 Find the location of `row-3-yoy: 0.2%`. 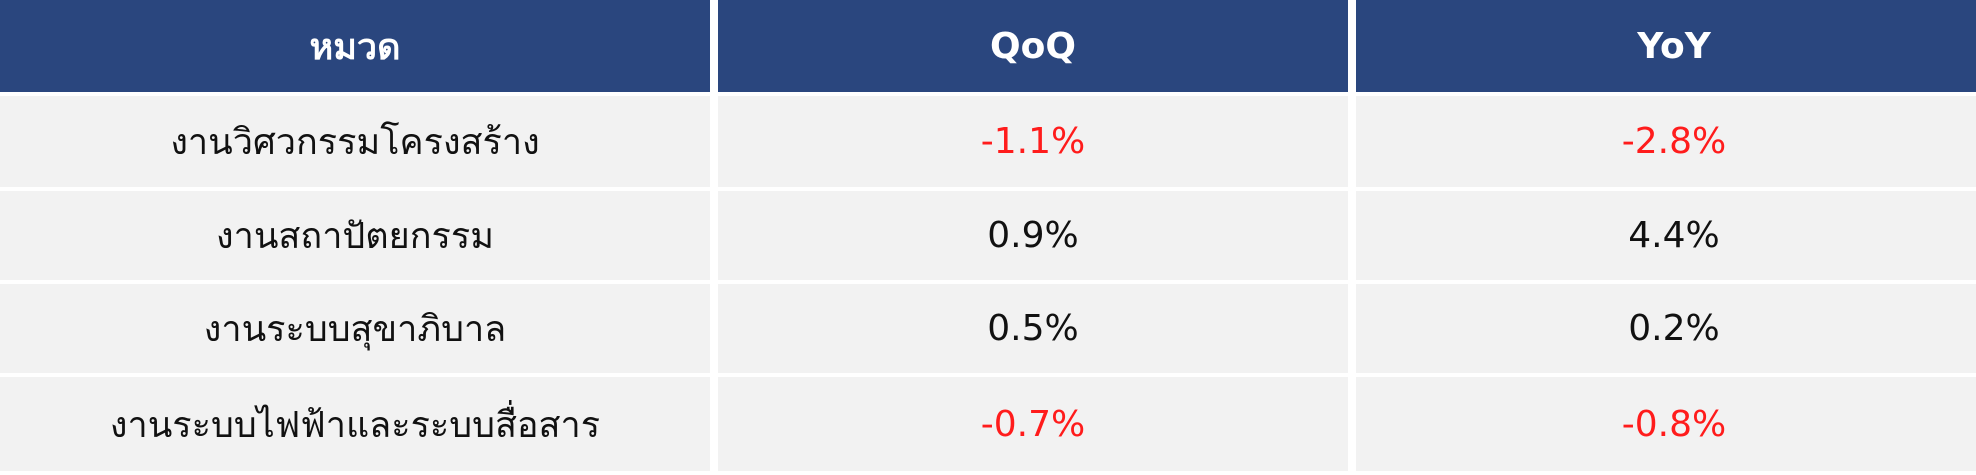

row-3-yoy: 0.2% is located at coordinates (1666, 328).